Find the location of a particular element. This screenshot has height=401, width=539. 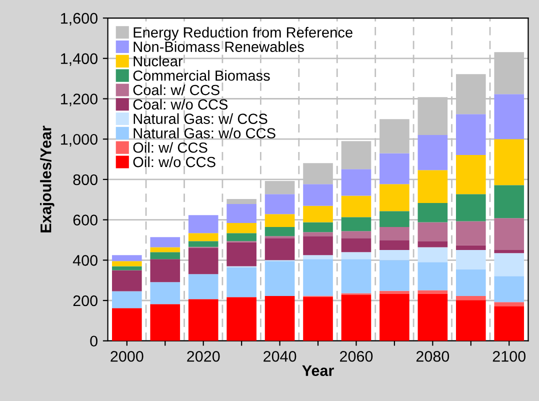

legend-label: Natural Gas: w/ CCS is located at coordinates (201, 118).